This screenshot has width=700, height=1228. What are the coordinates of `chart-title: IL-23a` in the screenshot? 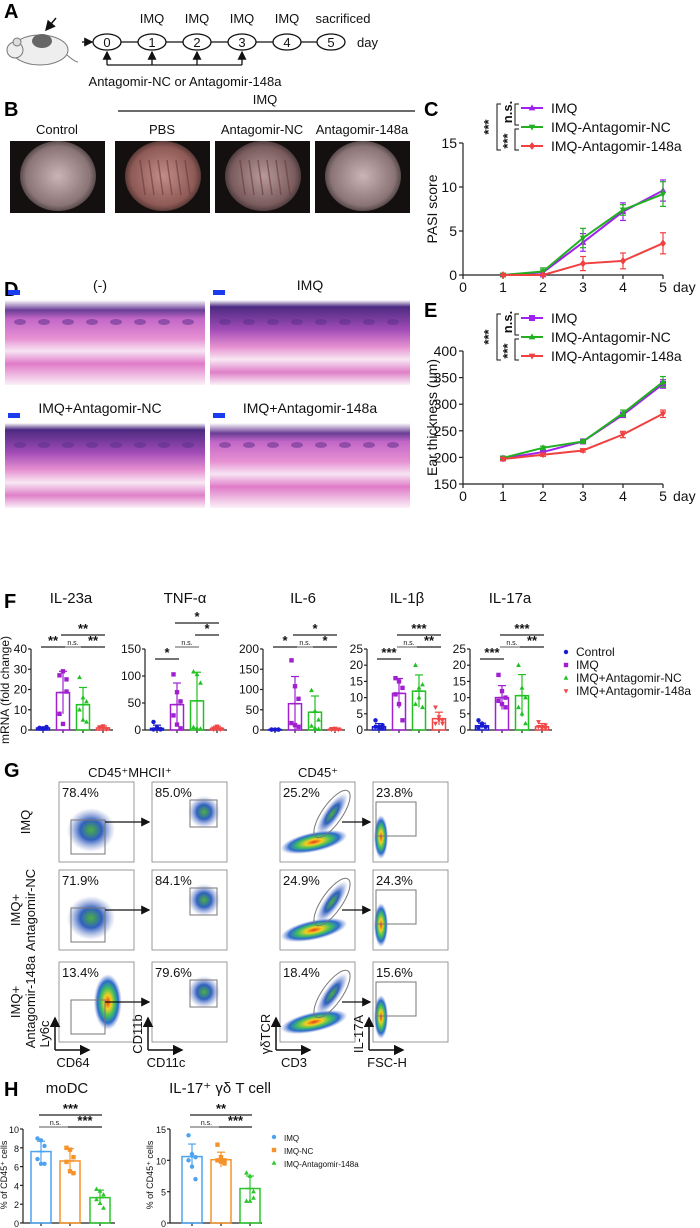 It's located at (71, 598).